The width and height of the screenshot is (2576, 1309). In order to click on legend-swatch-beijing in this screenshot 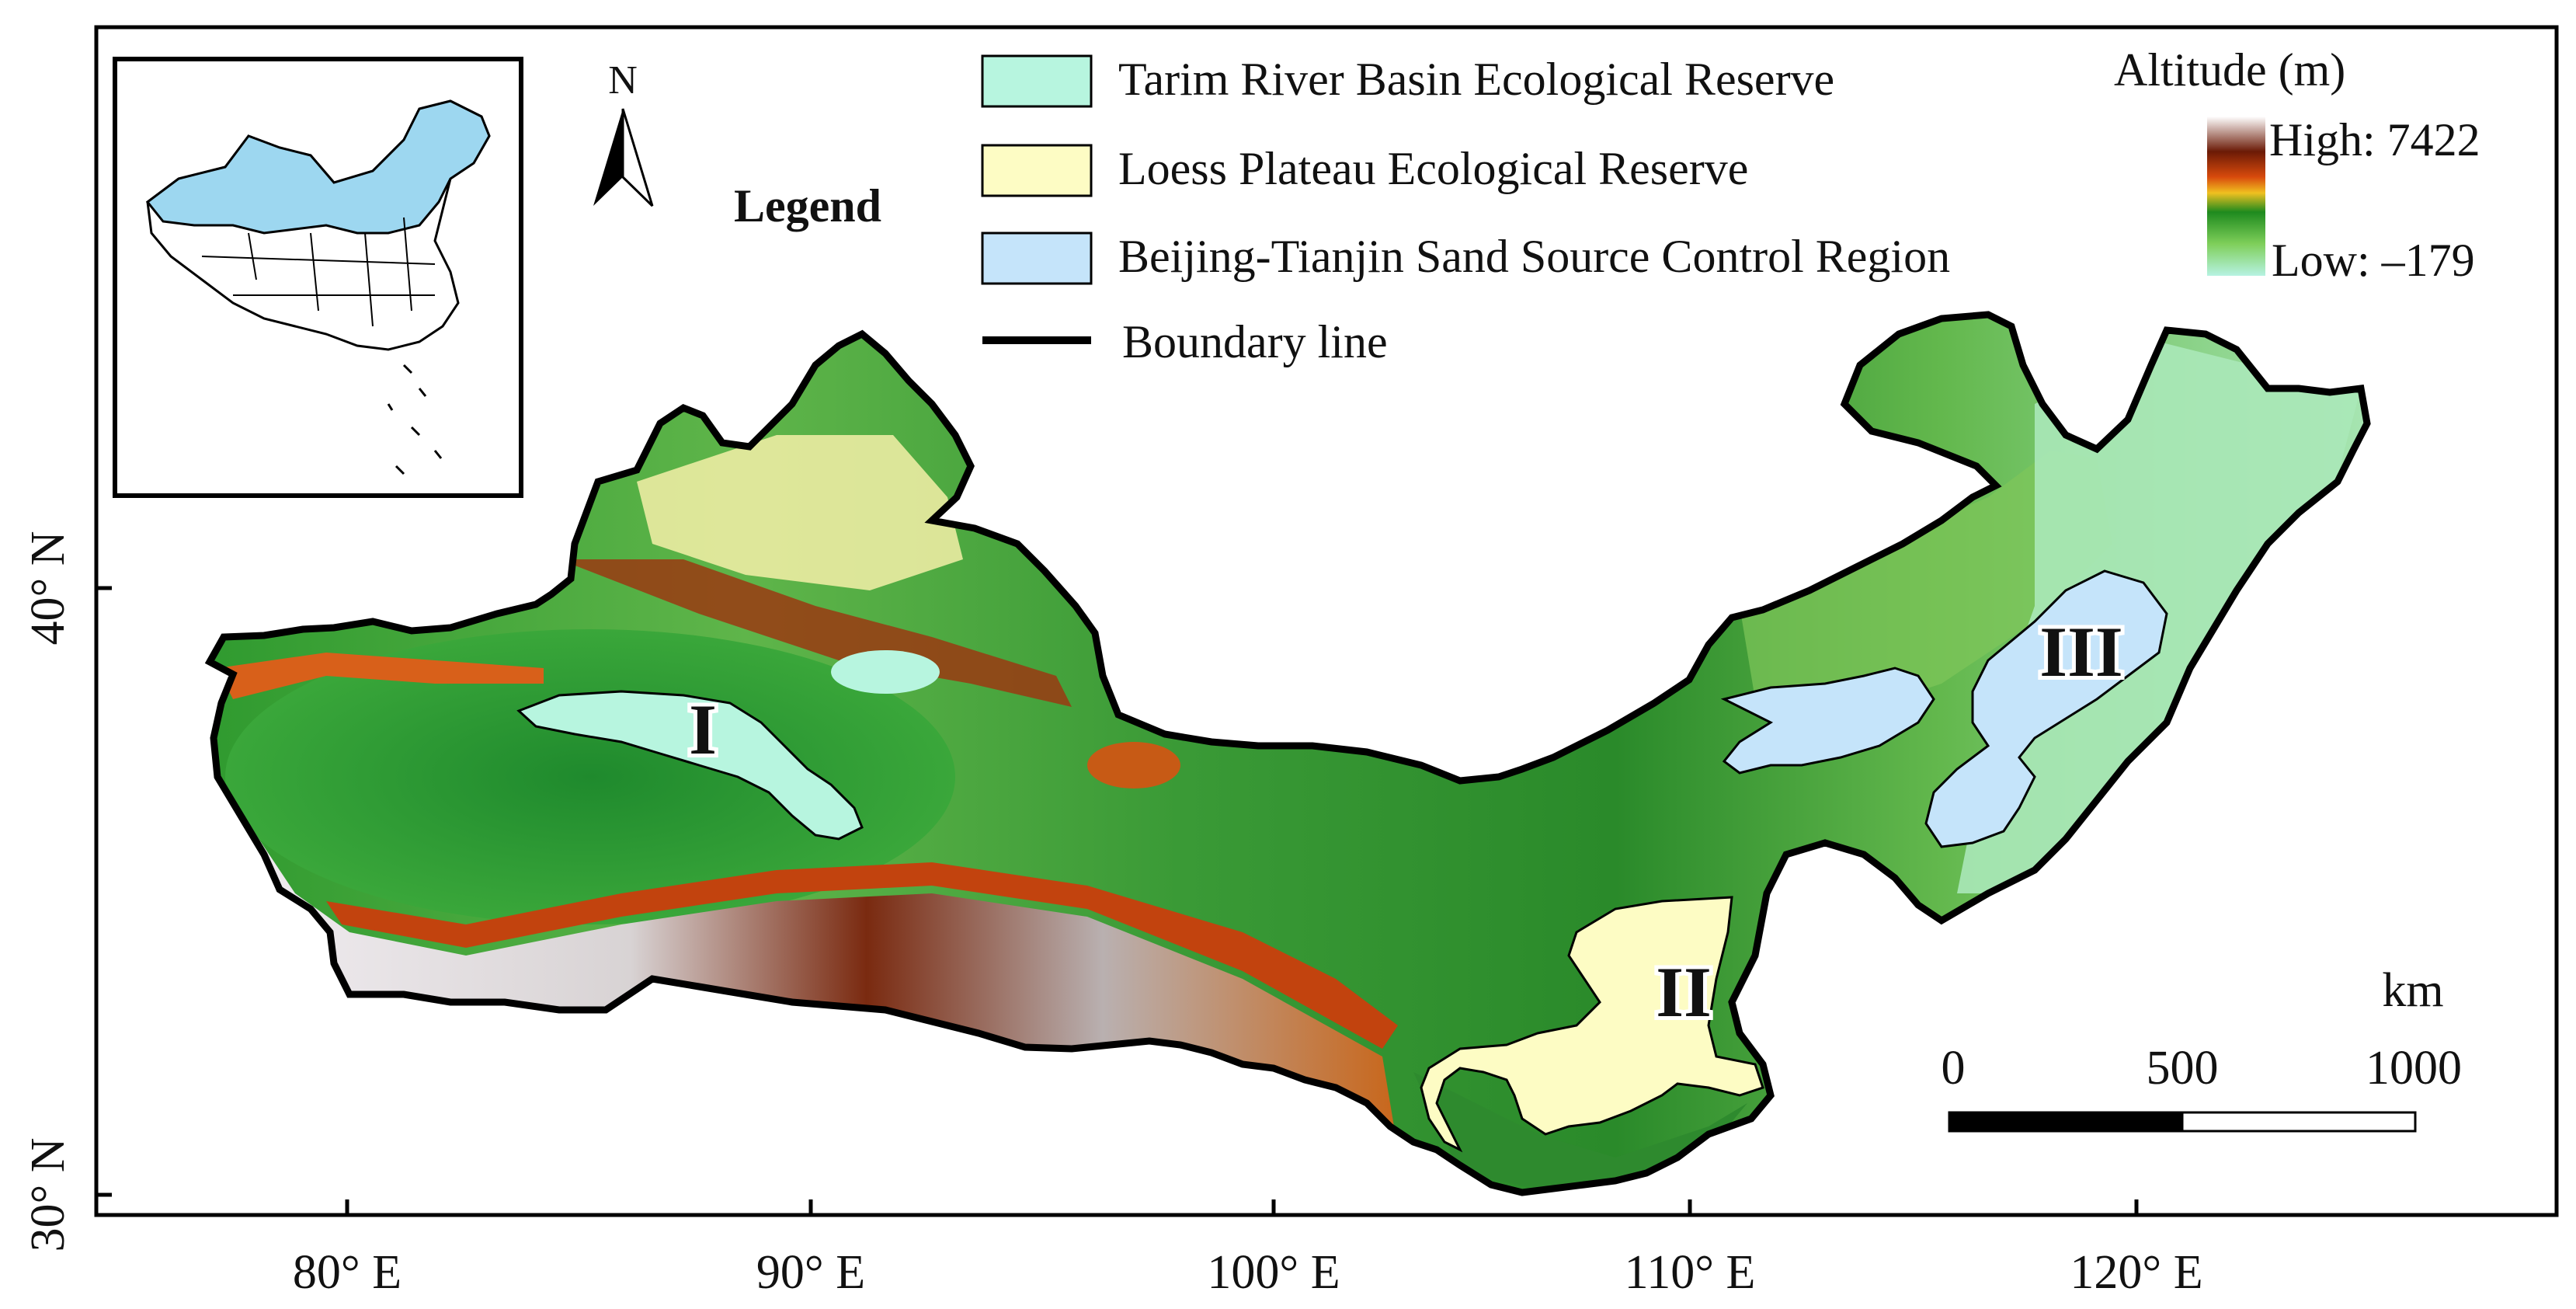, I will do `click(1037, 258)`.